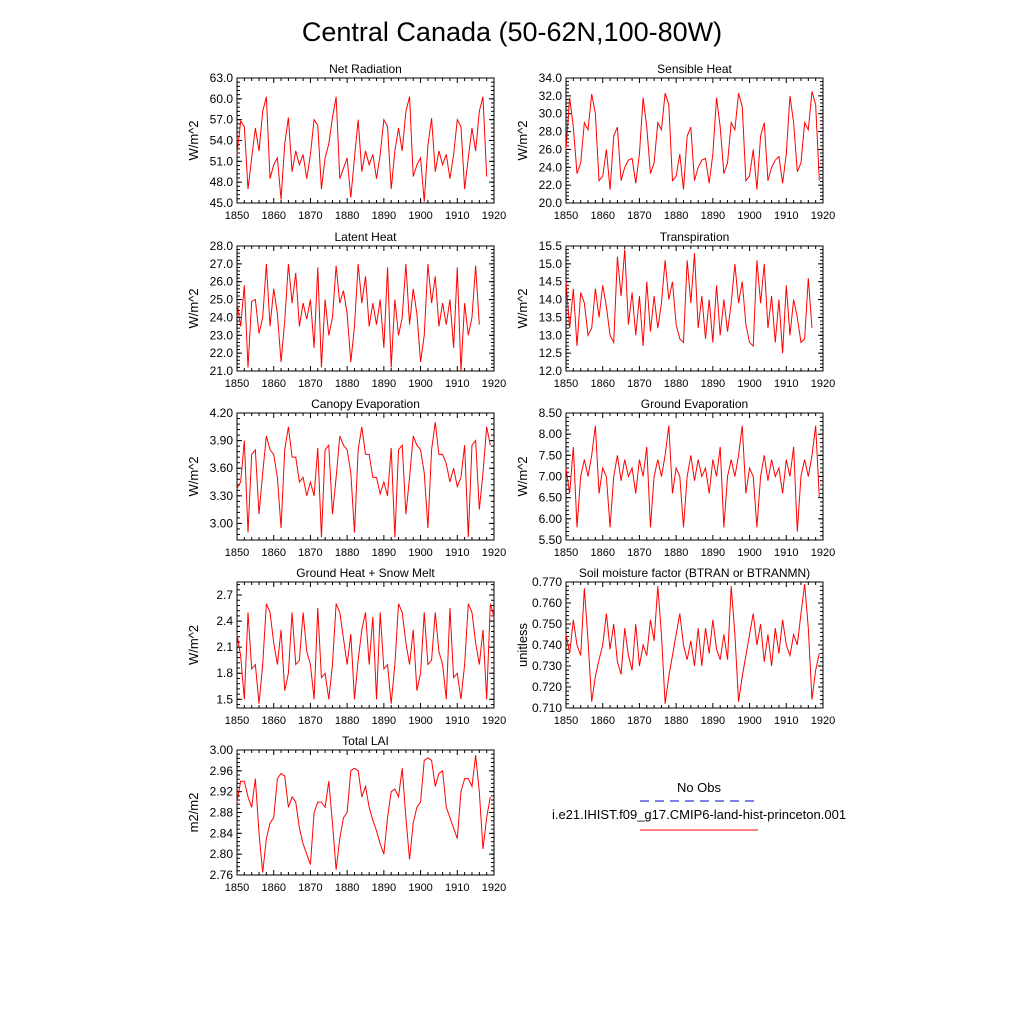  Describe the element at coordinates (362, 149) in the screenshot. I see `panel-1-series-line` at that location.